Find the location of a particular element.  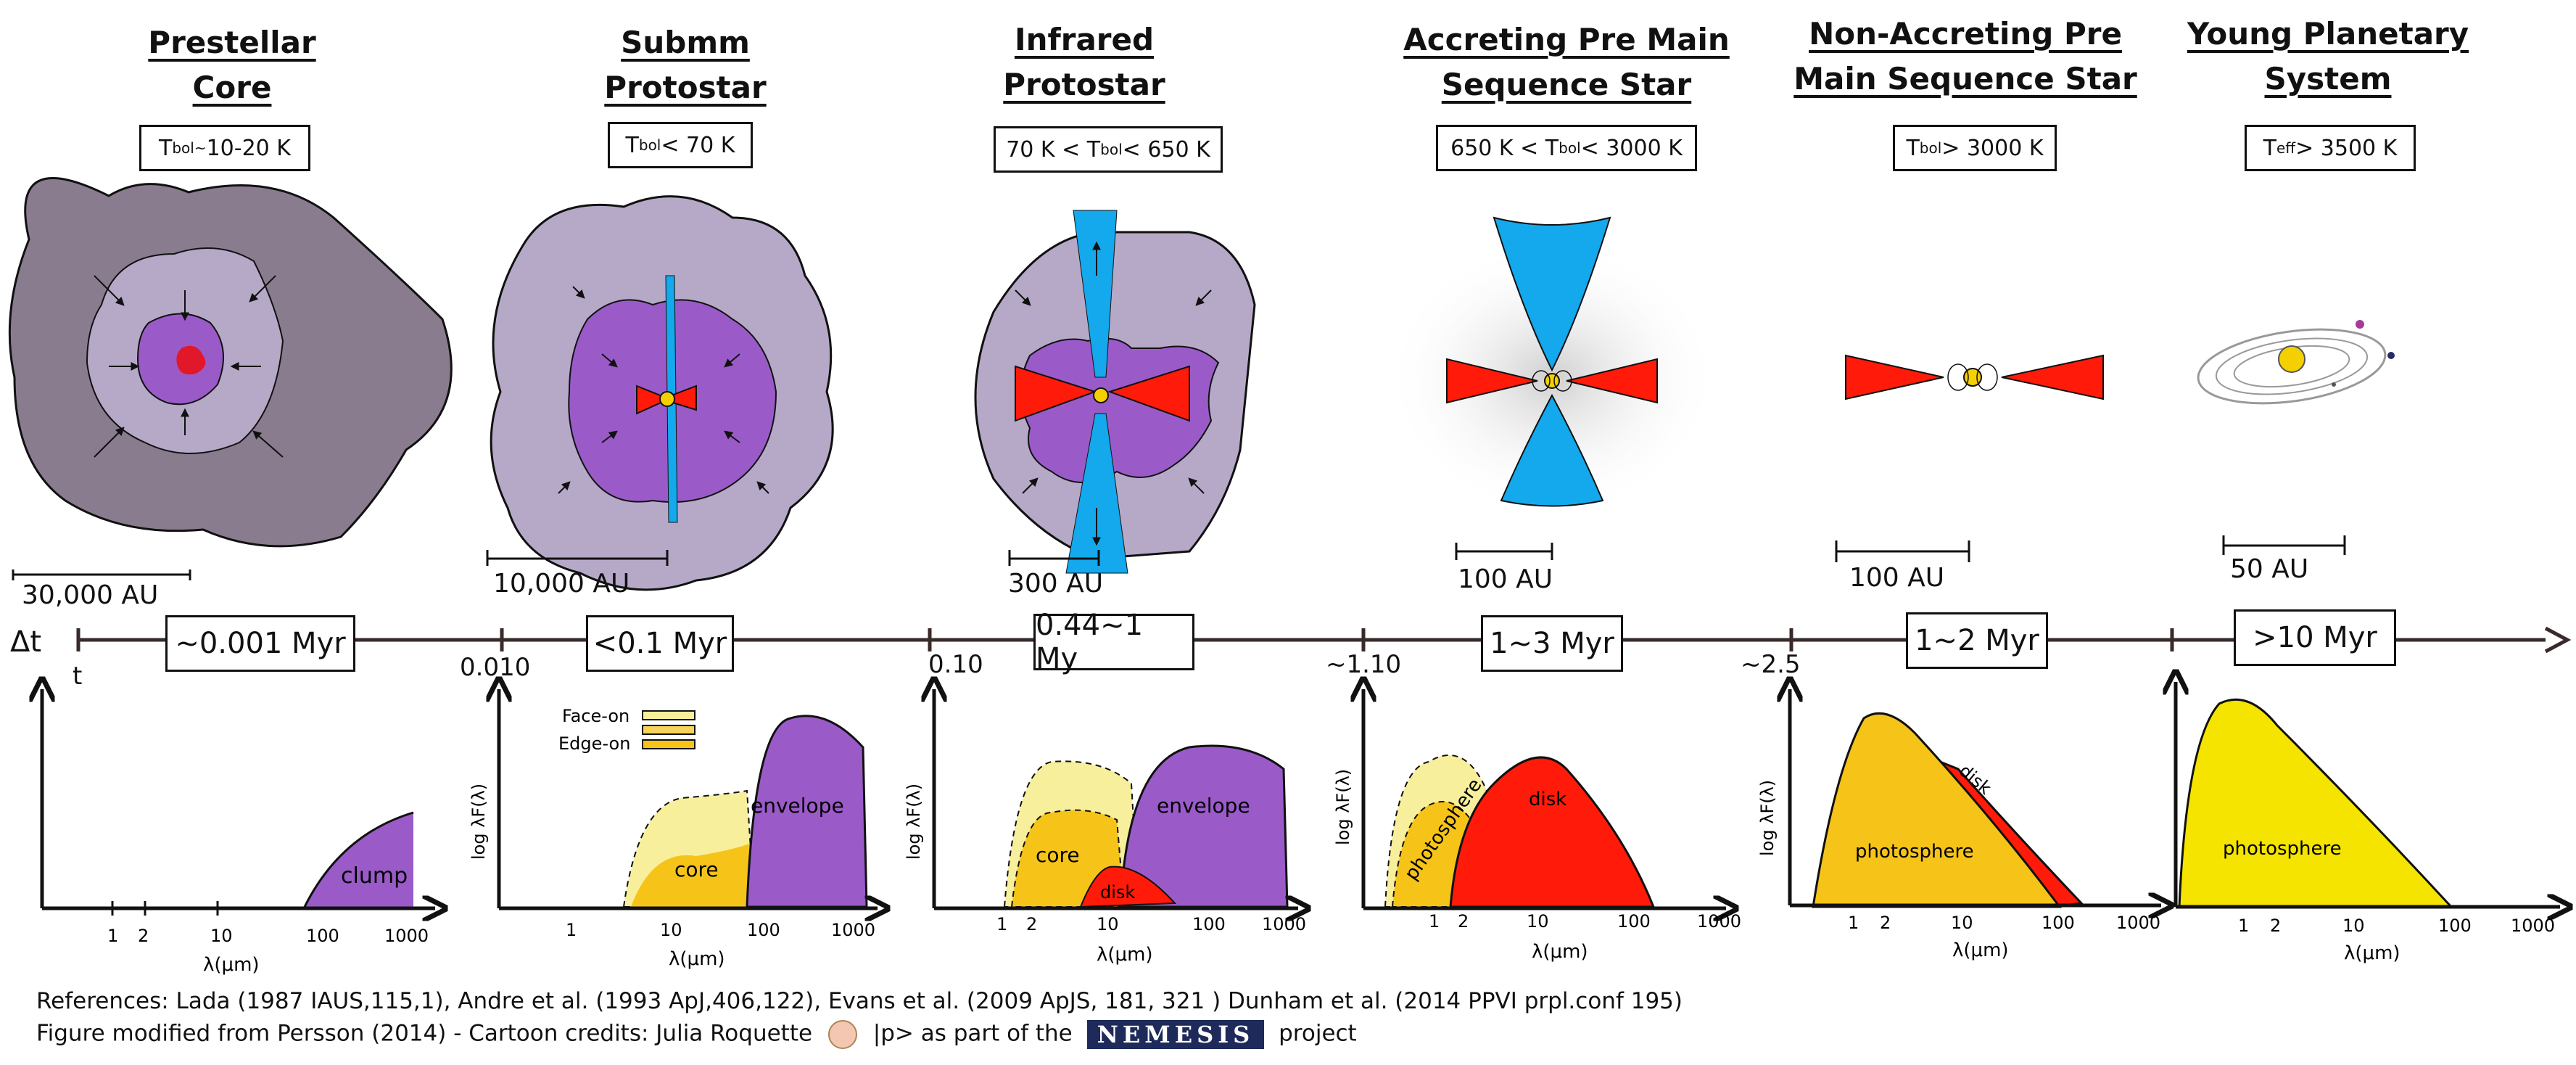

scale-label: 10,000 AU is located at coordinates (561, 584).